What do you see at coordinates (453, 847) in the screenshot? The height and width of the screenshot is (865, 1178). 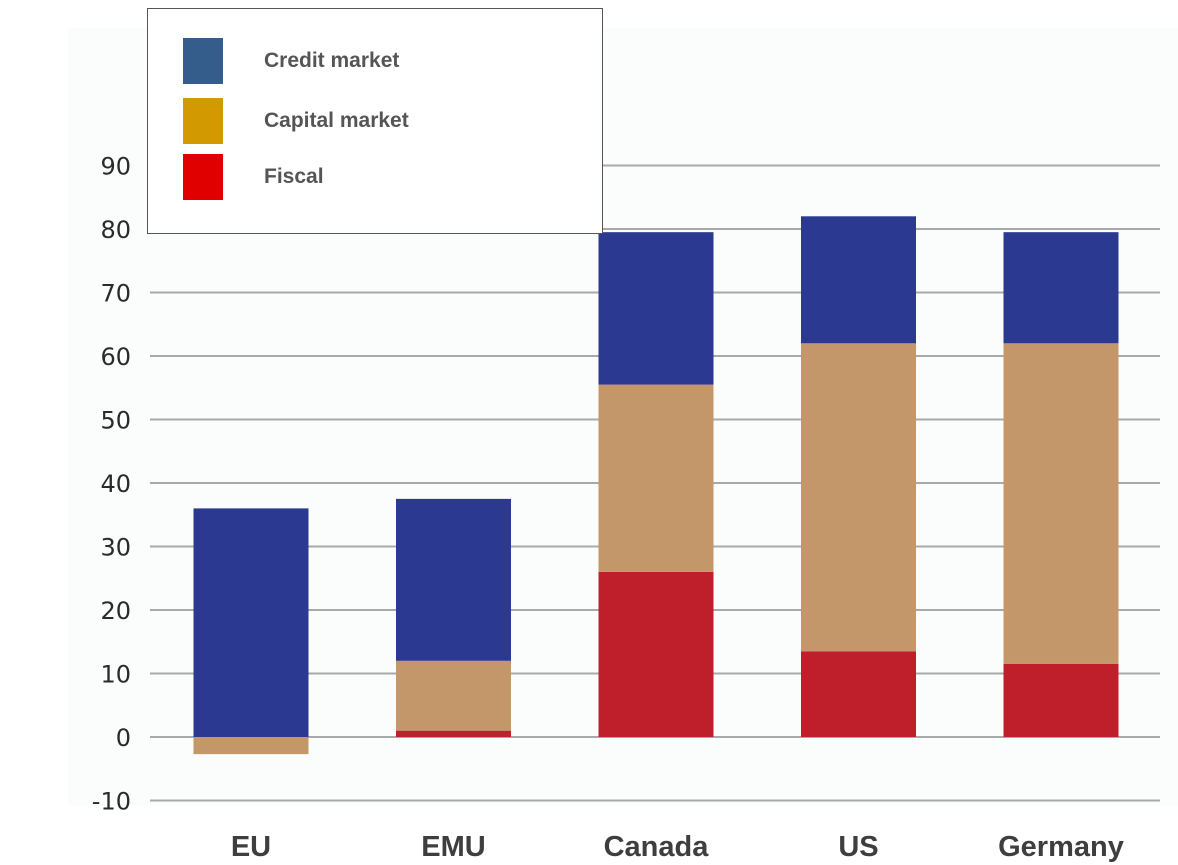 I see `x-category-label-emu: EMU` at bounding box center [453, 847].